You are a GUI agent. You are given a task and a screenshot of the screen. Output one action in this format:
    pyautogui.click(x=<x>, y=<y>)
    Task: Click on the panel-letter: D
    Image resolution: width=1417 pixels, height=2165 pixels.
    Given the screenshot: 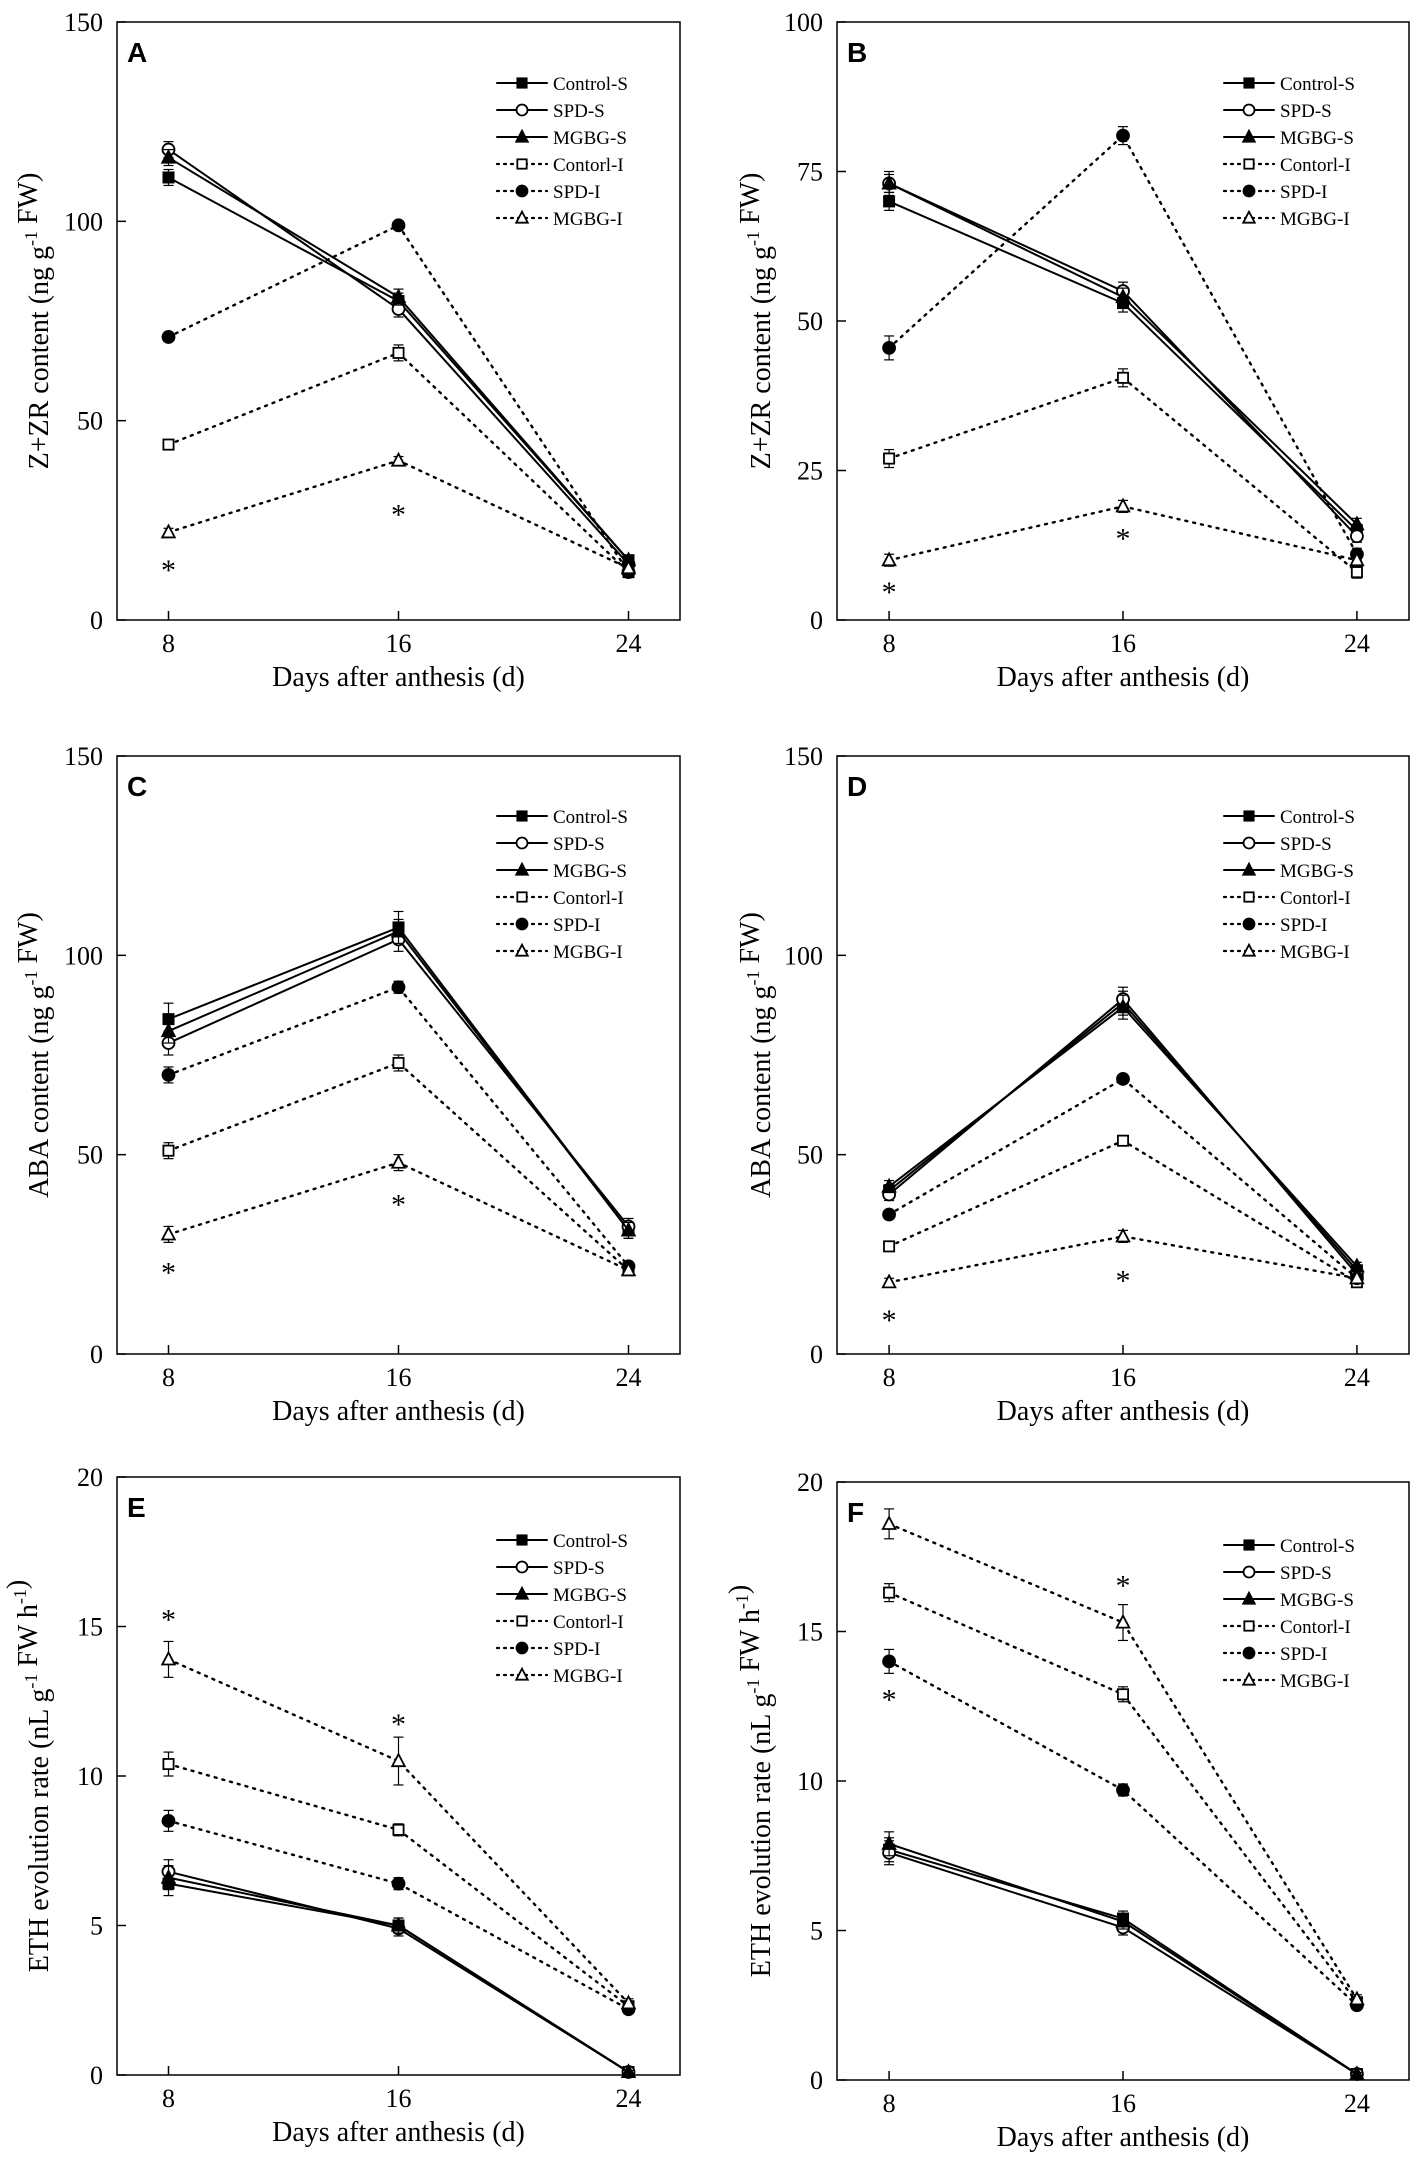 What is the action you would take?
    pyautogui.click(x=857, y=786)
    